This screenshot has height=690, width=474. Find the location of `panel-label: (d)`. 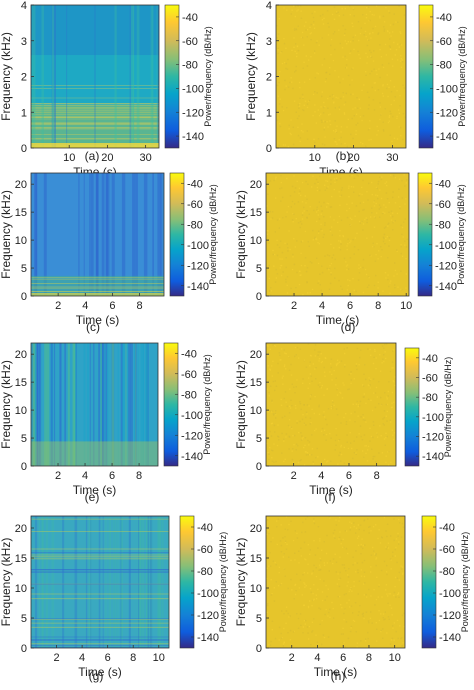

panel-label: (d) is located at coordinates (348, 327).